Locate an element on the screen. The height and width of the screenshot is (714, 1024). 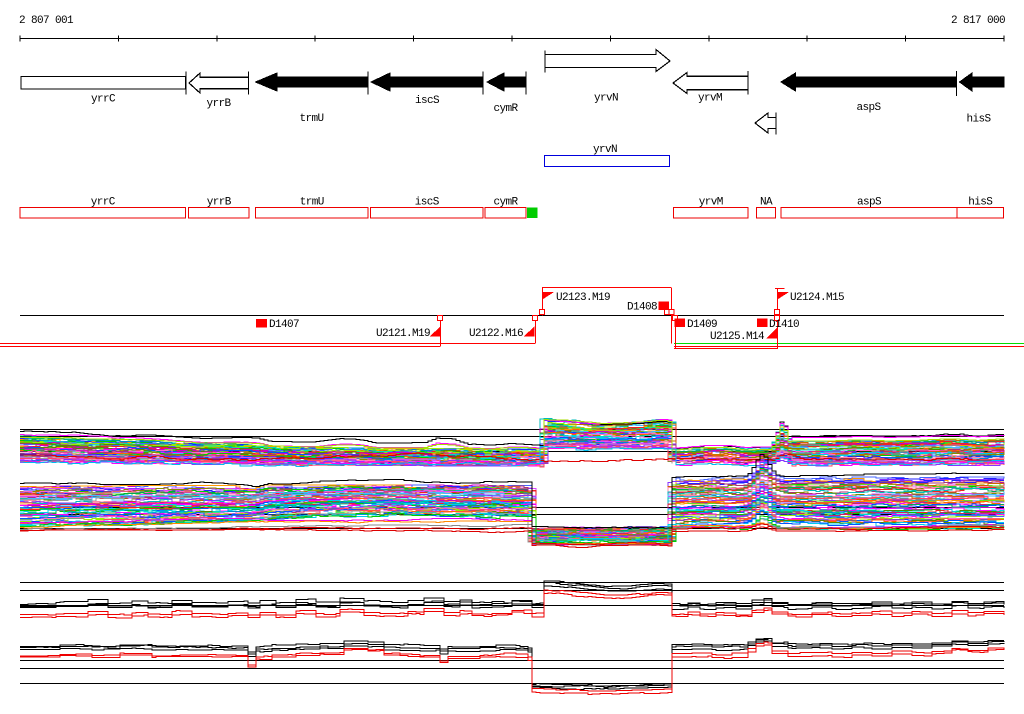
svg-text: D1410 is located at coordinates (784, 325).